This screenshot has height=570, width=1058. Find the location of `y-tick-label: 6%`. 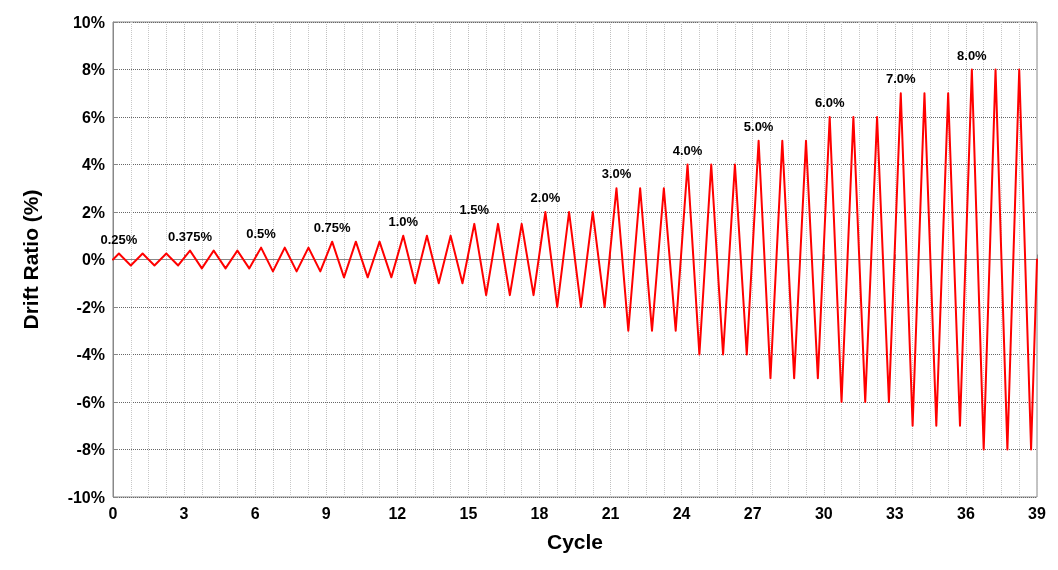

y-tick-label: 6% is located at coordinates (93, 117).